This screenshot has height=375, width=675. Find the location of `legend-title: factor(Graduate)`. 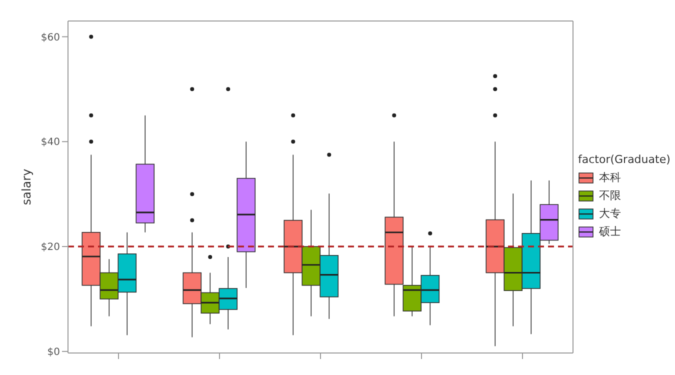

legend-title: factor(Graduate) is located at coordinates (624, 159).